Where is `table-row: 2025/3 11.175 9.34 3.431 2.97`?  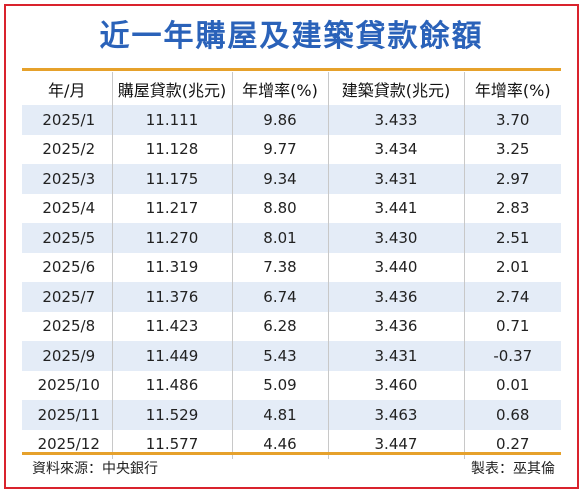
table-row: 2025/3 11.175 9.34 3.431 2.97 is located at coordinates (291, 179).